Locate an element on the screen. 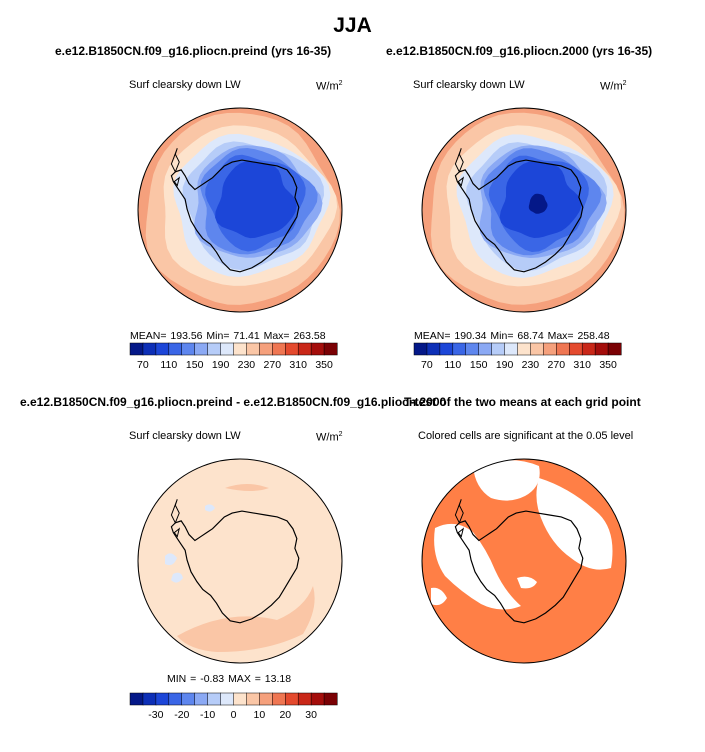  panel1-map is located at coordinates (240, 210).